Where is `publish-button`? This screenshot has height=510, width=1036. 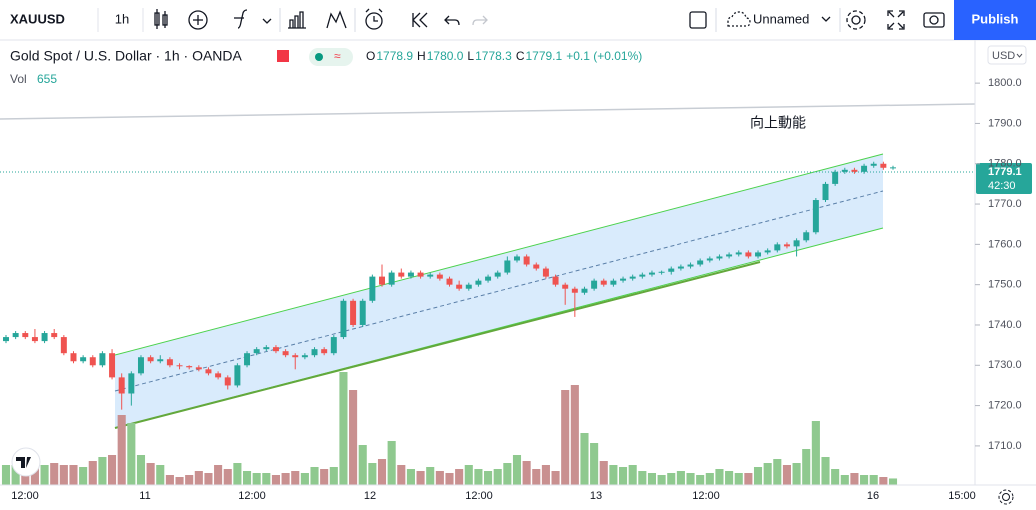
publish-button is located at coordinates (995, 20).